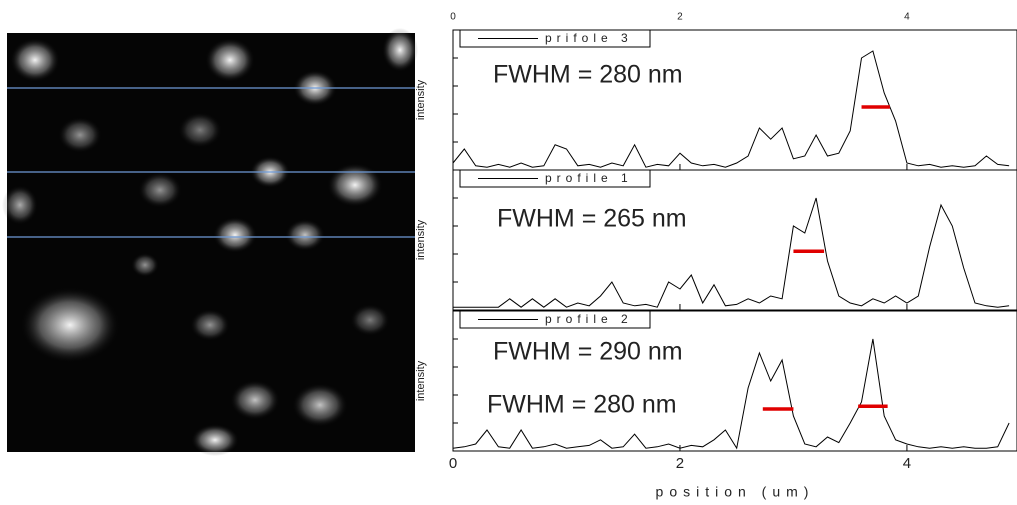 The width and height of the screenshot is (1017, 505). What do you see at coordinates (680, 17) in the screenshot?
I see `x-tick-label-top: 2` at bounding box center [680, 17].